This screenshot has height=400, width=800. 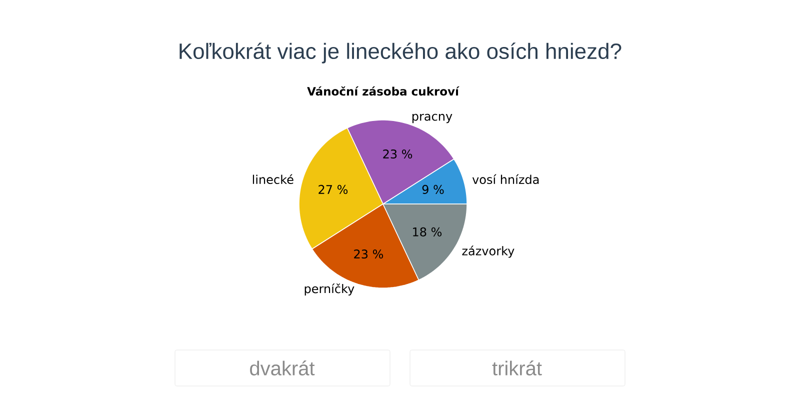 What do you see at coordinates (488, 252) in the screenshot?
I see `slice-label: zázvorky` at bounding box center [488, 252].